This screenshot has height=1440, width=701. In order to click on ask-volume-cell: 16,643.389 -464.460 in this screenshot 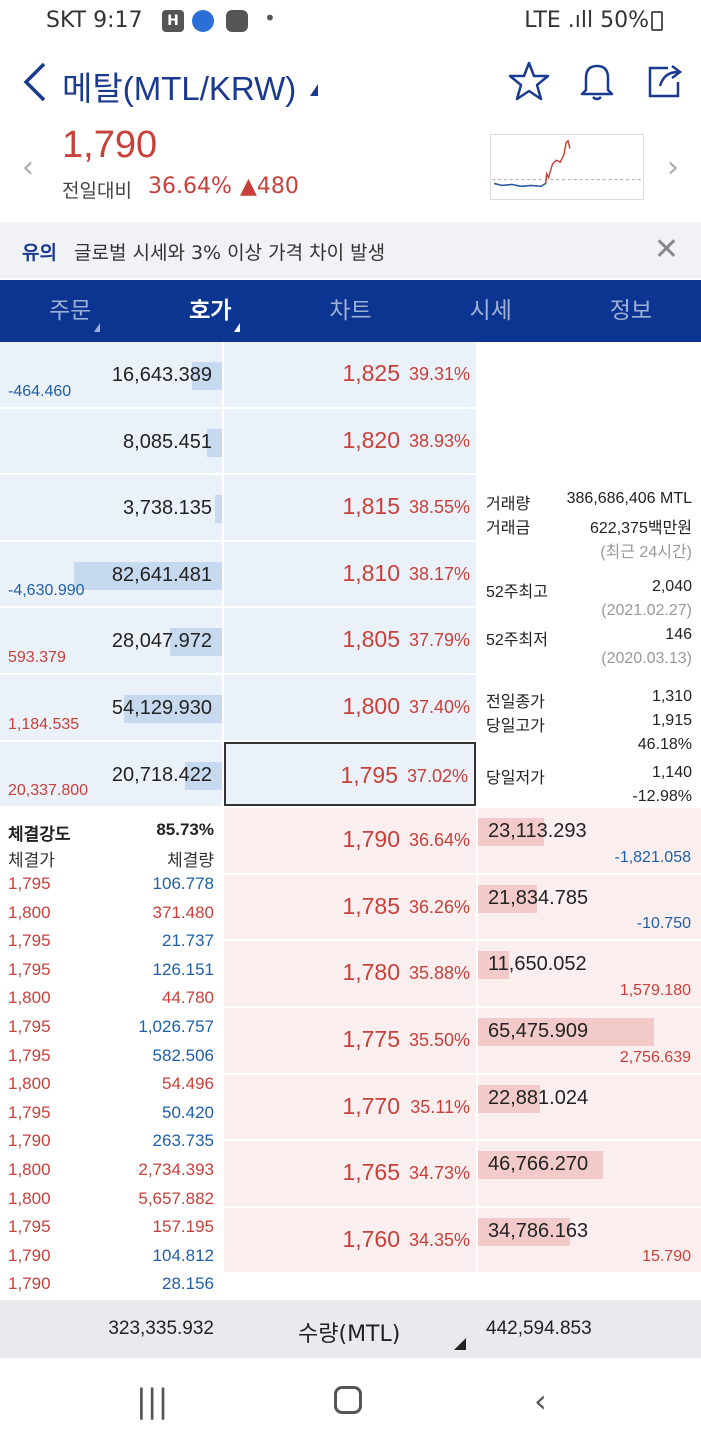, I will do `click(111, 374)`.